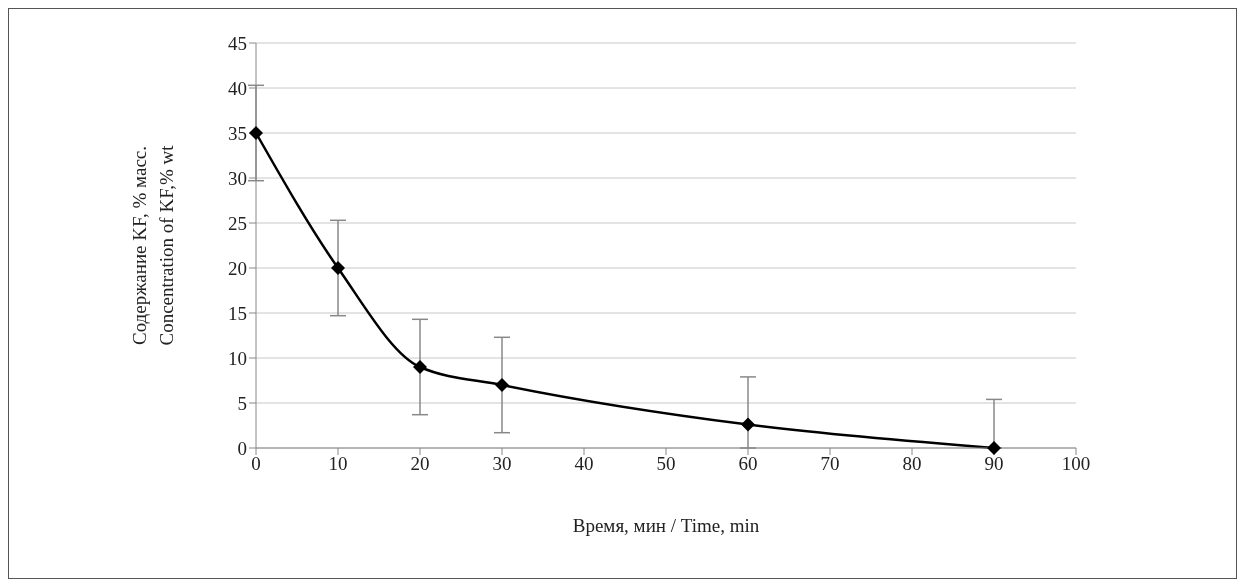 The height and width of the screenshot is (587, 1245). Describe the element at coordinates (153, 245) in the screenshot. I see `y-axis-title: Содержание KF, % масс. Concentration of KF,% wt` at that location.